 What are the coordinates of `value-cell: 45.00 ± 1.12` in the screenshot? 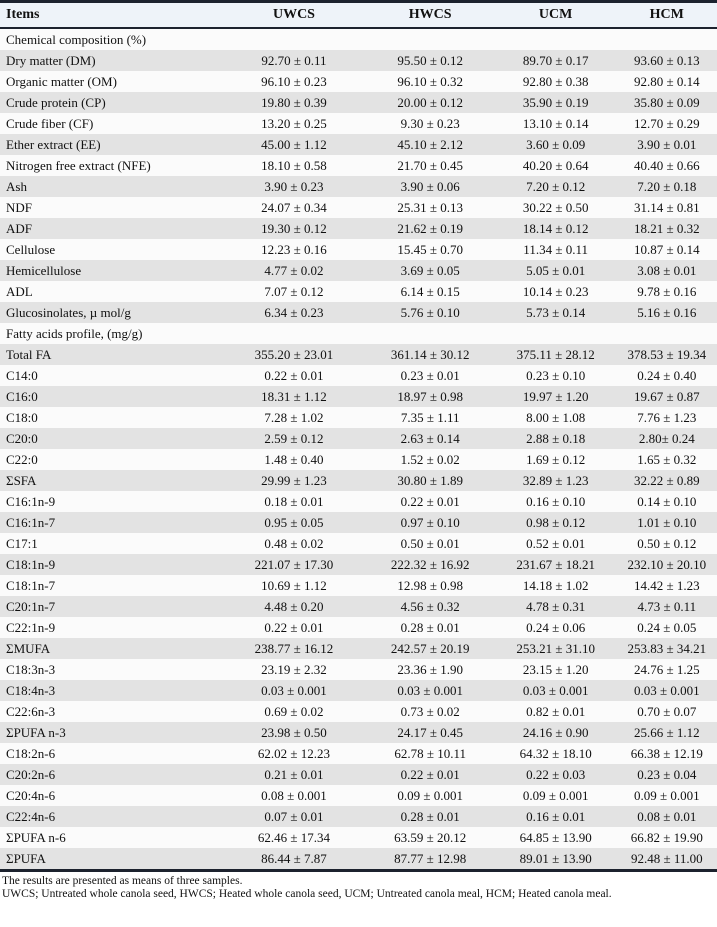 It's located at (294, 144).